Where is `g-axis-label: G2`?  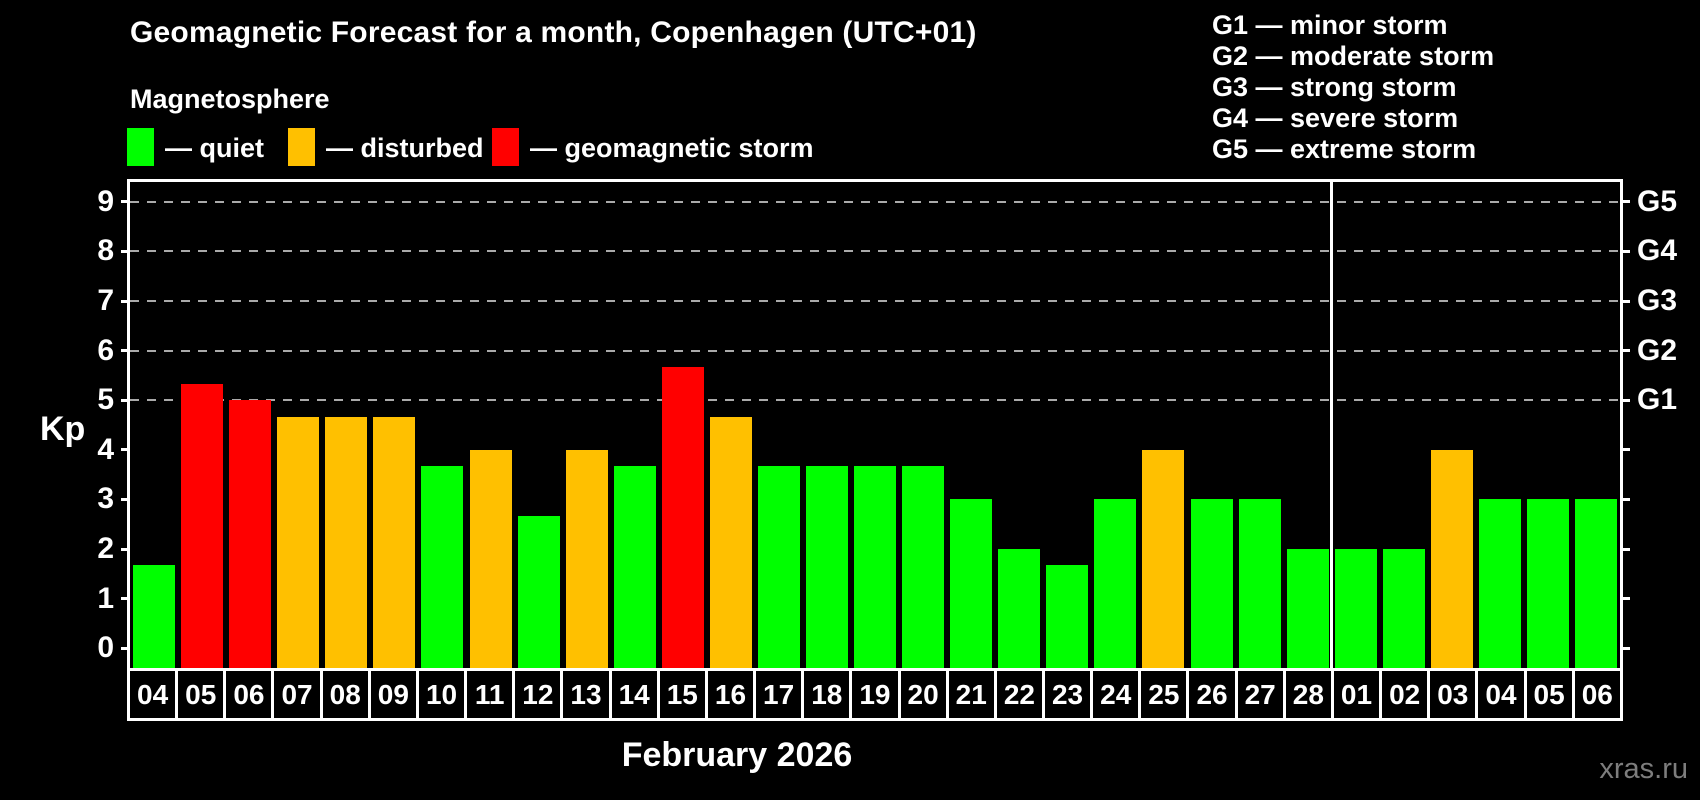 g-axis-label: G2 is located at coordinates (1657, 350).